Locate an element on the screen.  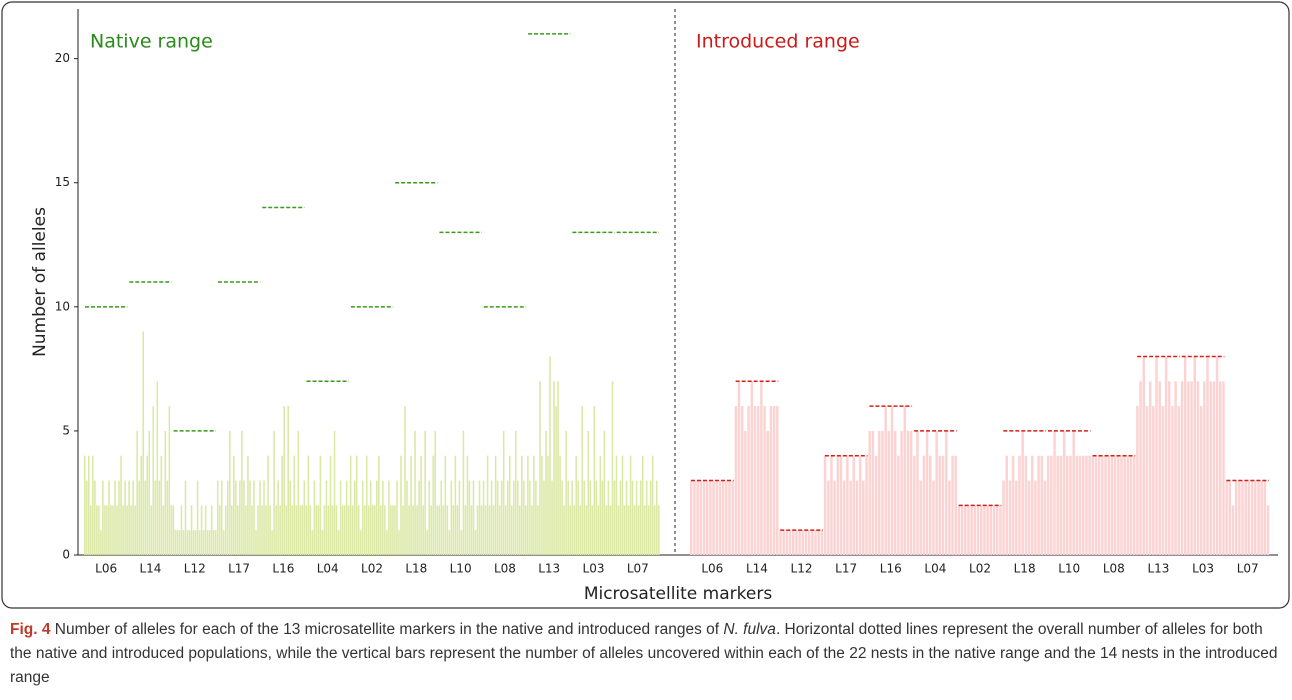
caption-label: Fig. 4 is located at coordinates (30, 629).